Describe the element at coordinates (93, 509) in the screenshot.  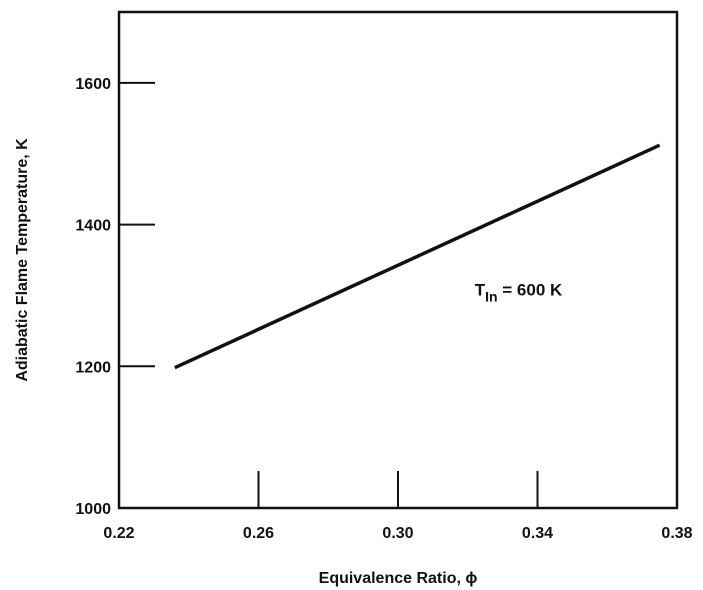
I see `y-tick-label-1000: 1000` at that location.